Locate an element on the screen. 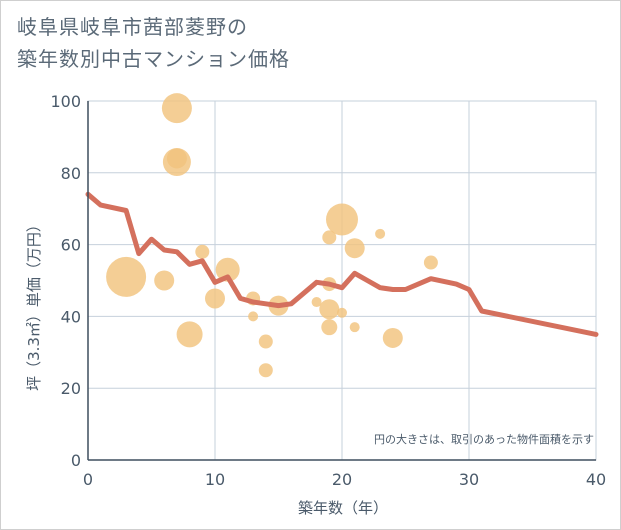 Image resolution: width=621 pixels, height=530 pixels. y-tick-label: 40 is located at coordinates (71, 316).